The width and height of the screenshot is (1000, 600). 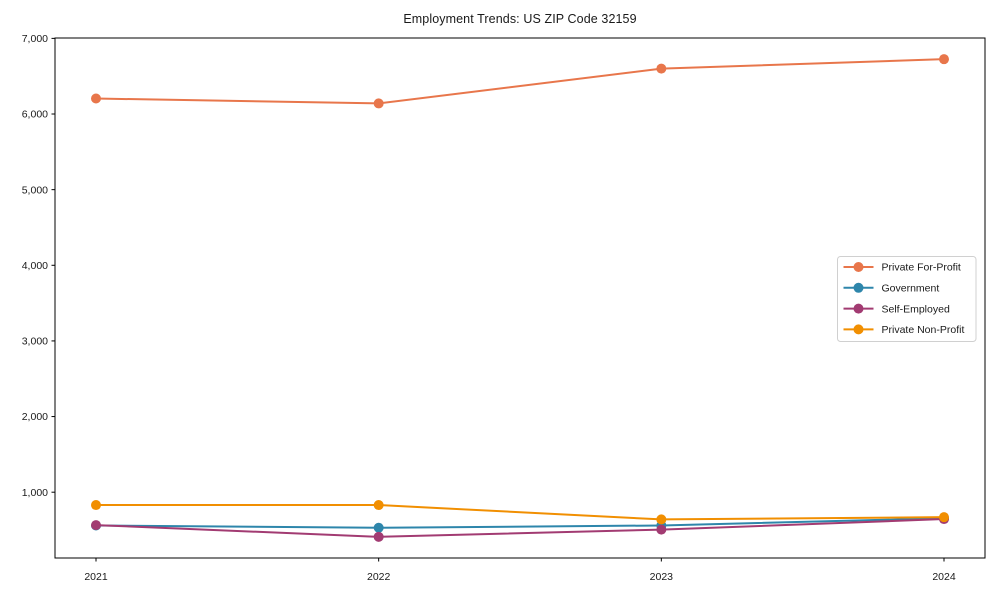 What do you see at coordinates (35, 39) in the screenshot?
I see `y-tick-label: 7,000` at bounding box center [35, 39].